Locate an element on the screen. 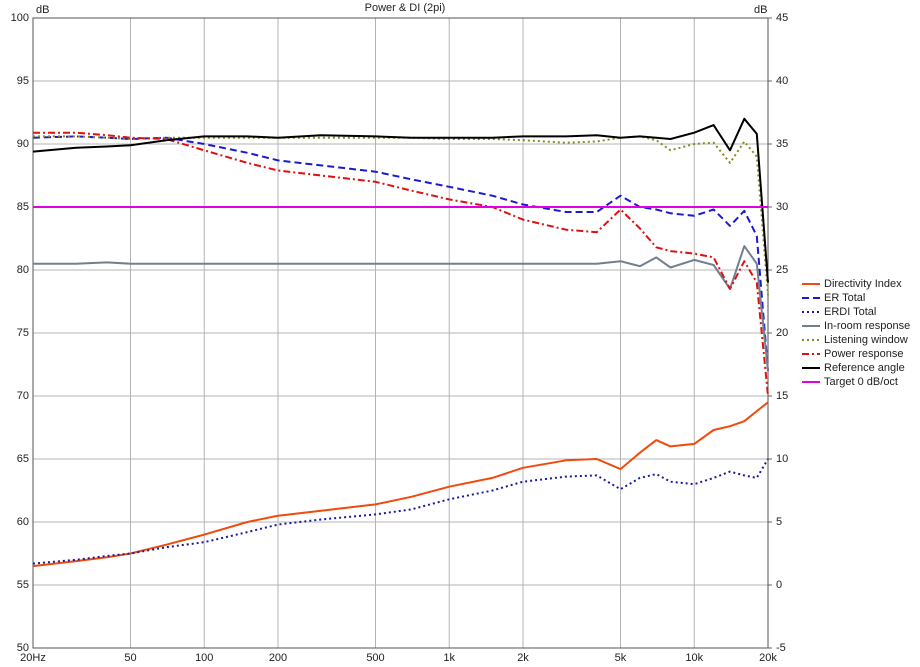 The height and width of the screenshot is (667, 920). legend-label: Power response is located at coordinates (864, 354).